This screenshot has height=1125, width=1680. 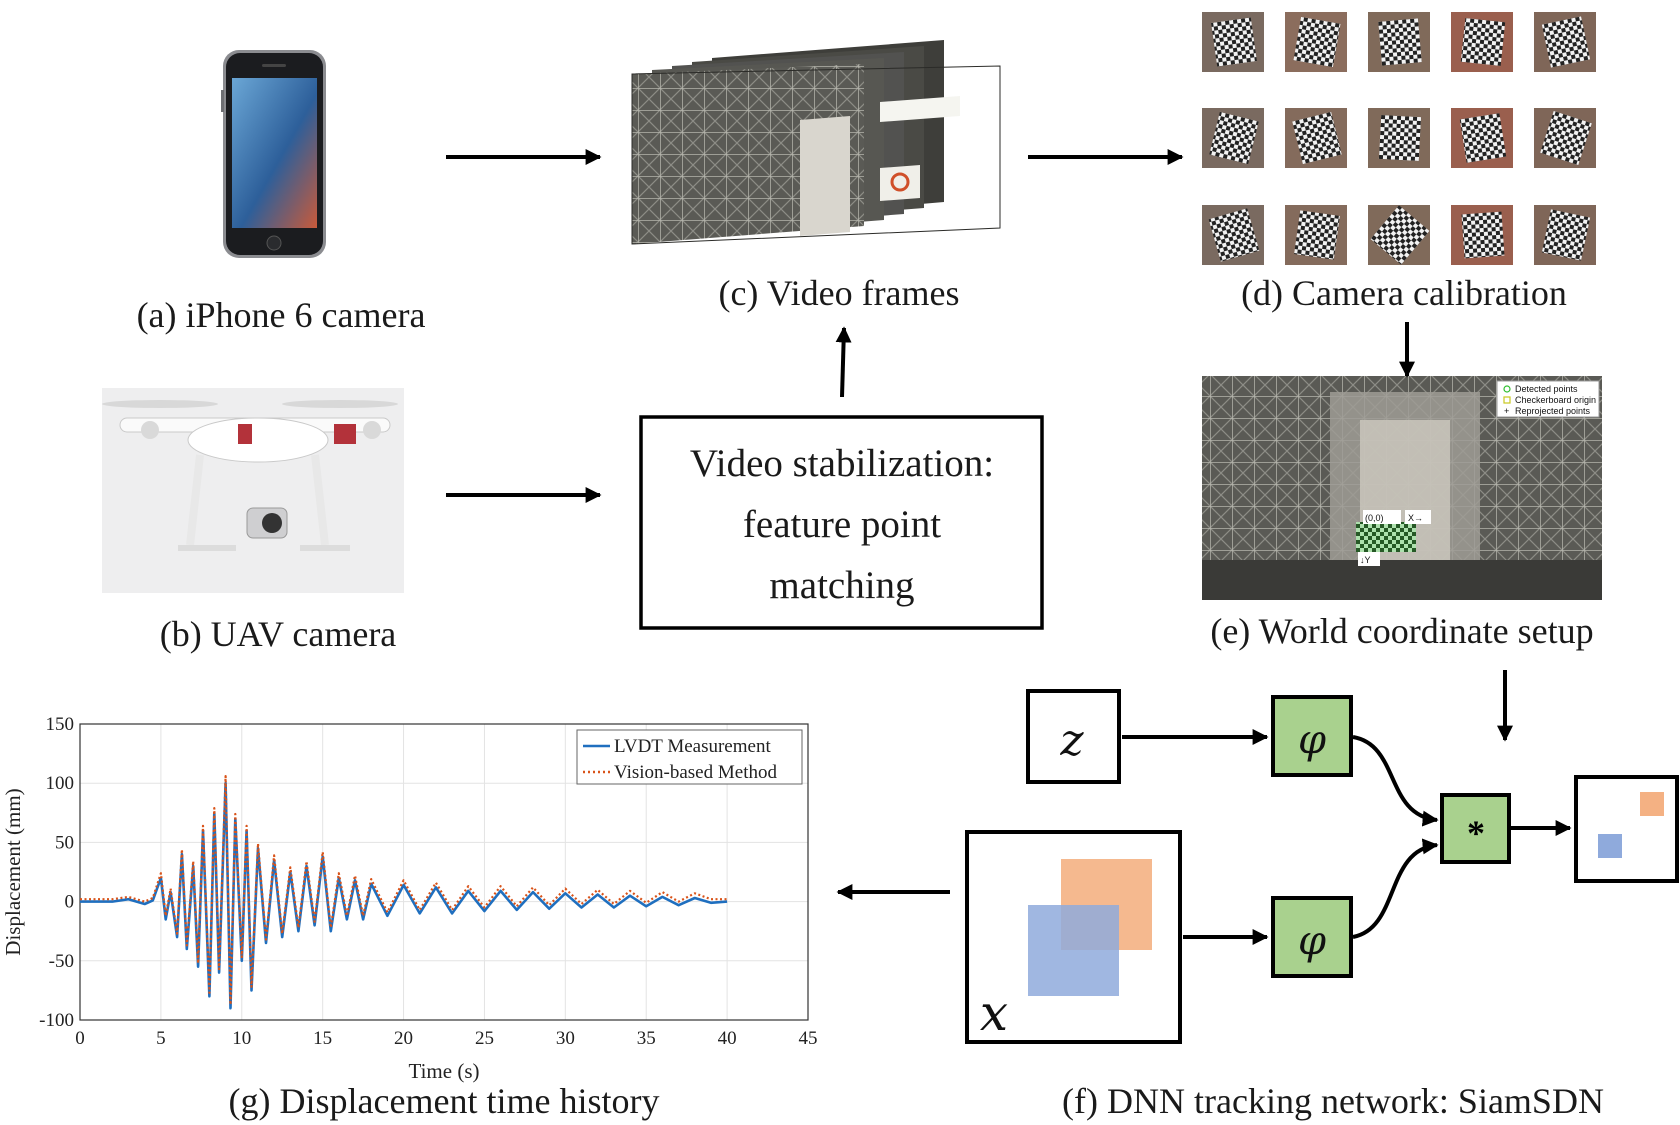 What do you see at coordinates (13, 871) in the screenshot?
I see `y-axis-title: Displacement (mm)` at bounding box center [13, 871].